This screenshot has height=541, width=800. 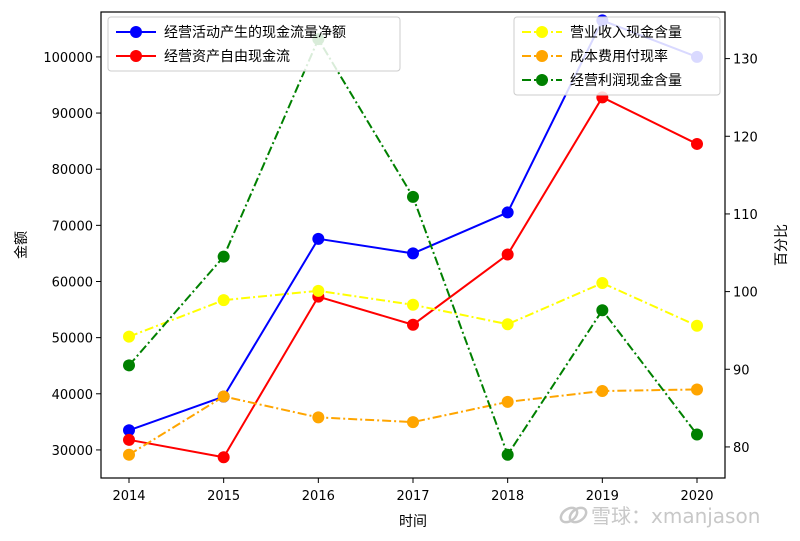 What do you see at coordinates (227, 57) in the screenshot?
I see `left-legend-label: 经营资产自由现金流` at bounding box center [227, 57].